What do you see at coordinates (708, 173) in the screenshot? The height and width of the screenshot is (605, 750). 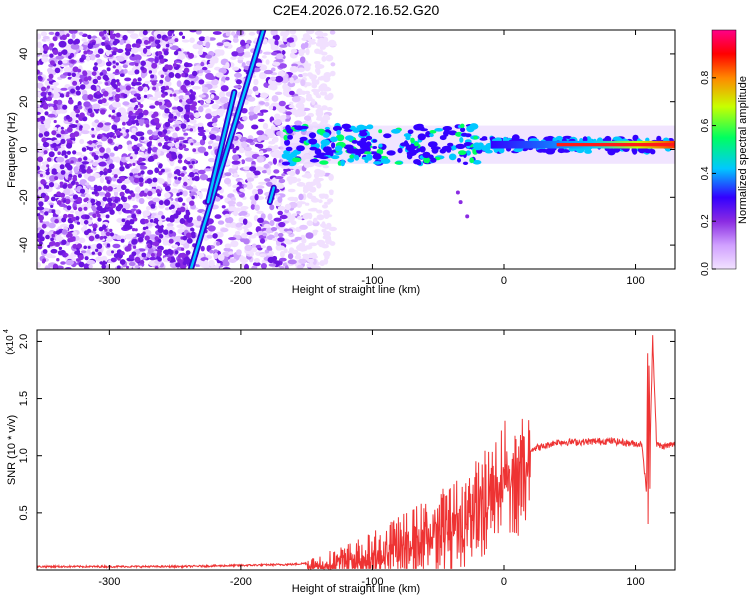 I see `colorbar-ticks: 0.0 0.2 0.4 0.6 0.8` at bounding box center [708, 173].